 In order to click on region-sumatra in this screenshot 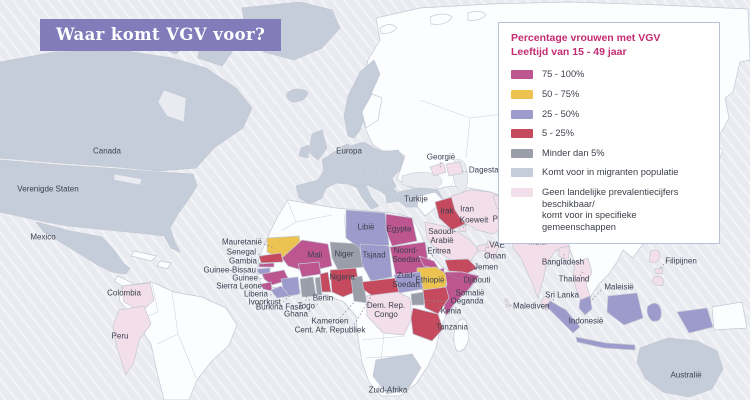, I will do `click(563, 317)`.